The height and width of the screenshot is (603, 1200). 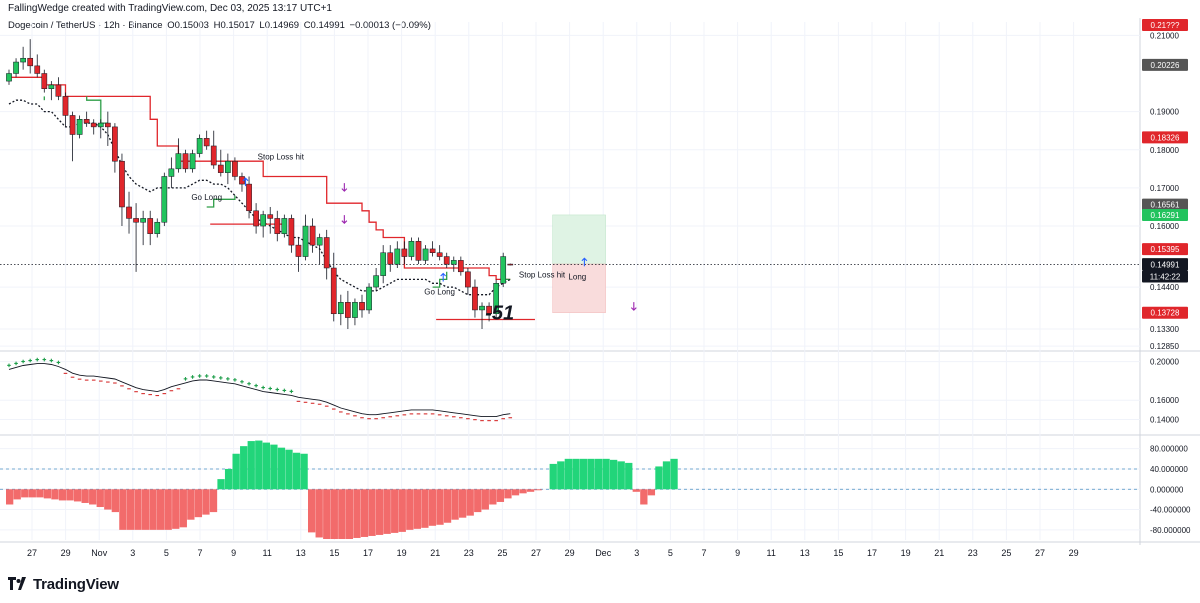 I want to click on price-tick-label: 0.12850, so click(x=1164, y=346).